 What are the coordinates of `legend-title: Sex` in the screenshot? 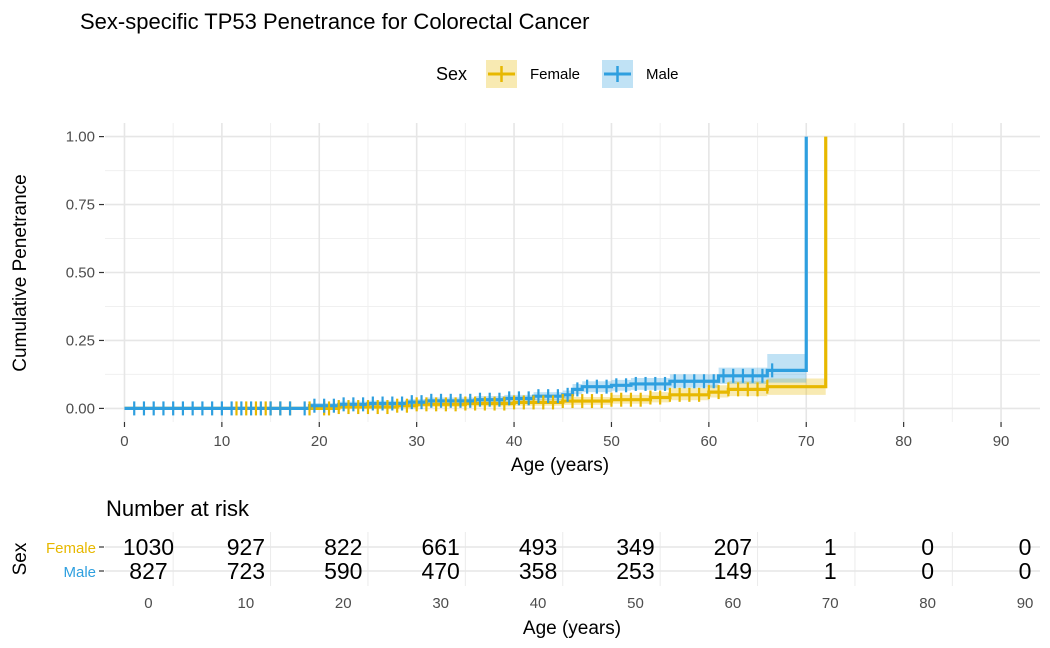 It's located at (451, 74).